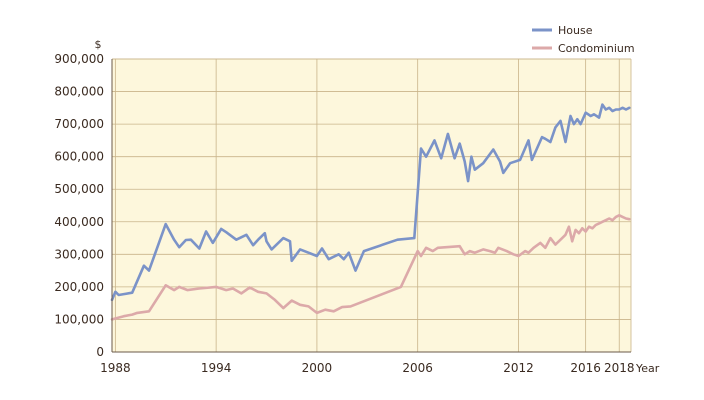 This screenshot has height=400, width=704. What do you see at coordinates (79, 59) in the screenshot?
I see `y-tick-label: 900,000` at bounding box center [79, 59].